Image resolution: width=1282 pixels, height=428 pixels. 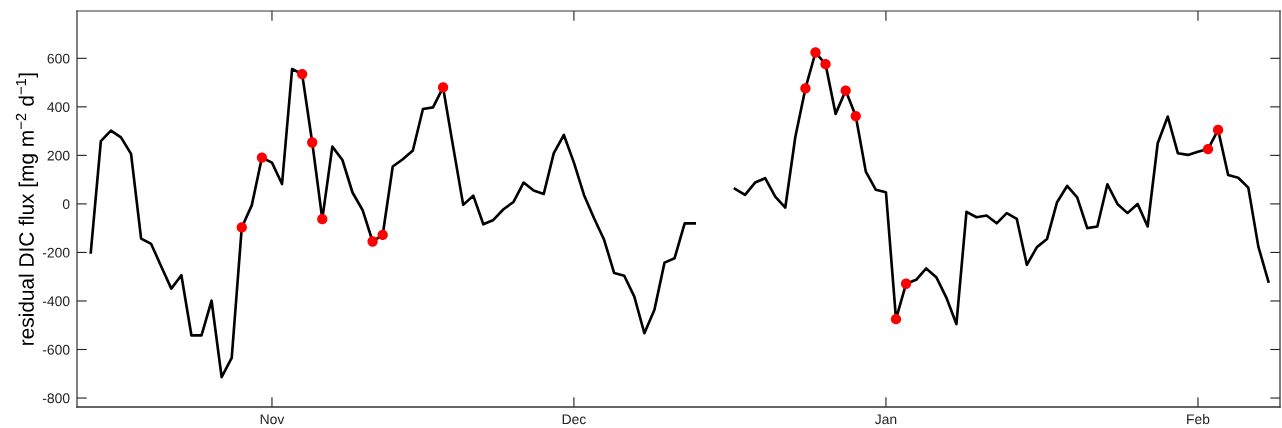 I want to click on y-tick-label: -400, so click(x=56, y=301).